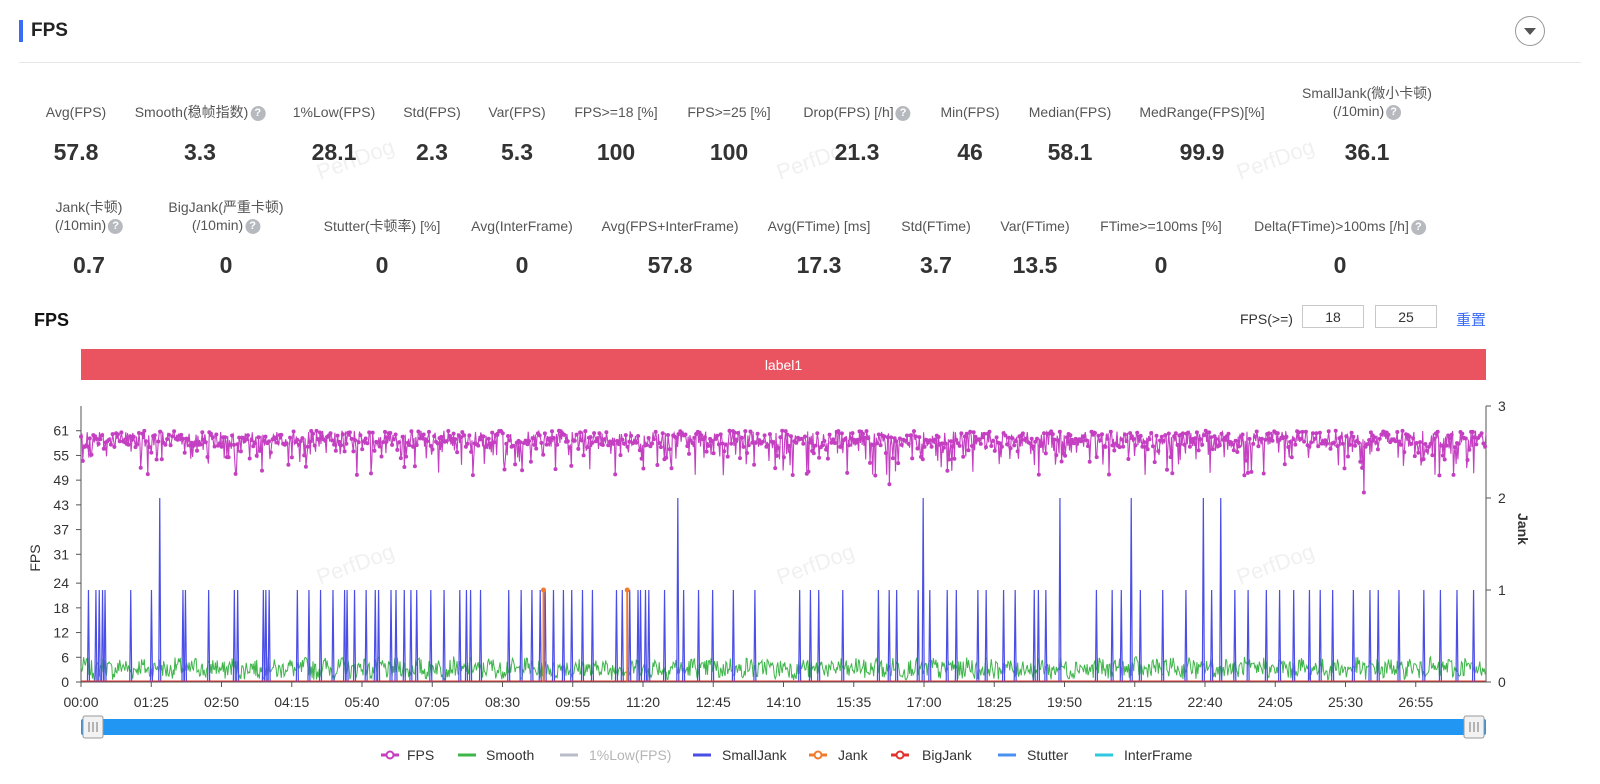  Describe the element at coordinates (225, 238) in the screenshot. I see `metric-row2-1: BigJank(严重卡顿) (/10min)? 0` at that location.